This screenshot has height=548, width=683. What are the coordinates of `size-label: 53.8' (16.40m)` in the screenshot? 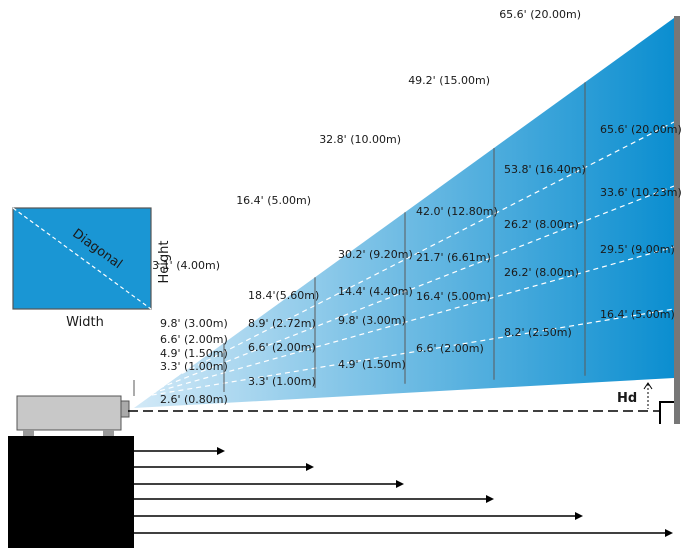 It's located at (545, 169).